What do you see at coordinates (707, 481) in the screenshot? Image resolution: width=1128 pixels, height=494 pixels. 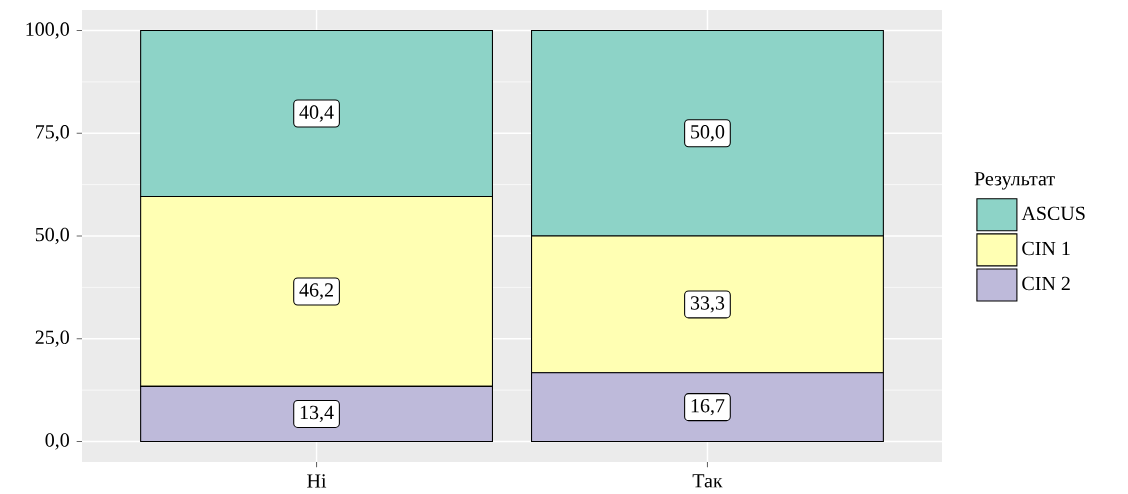 I see `x-tick-label: Так` at bounding box center [707, 481].